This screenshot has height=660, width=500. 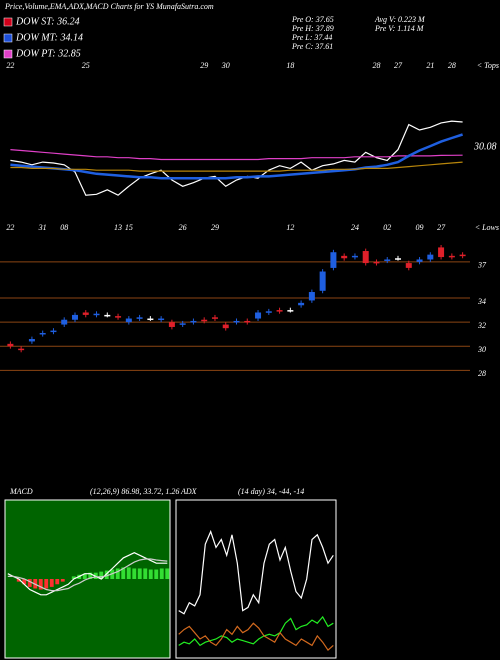 I want to click on corner-label: < Lows, so click(x=487, y=227).